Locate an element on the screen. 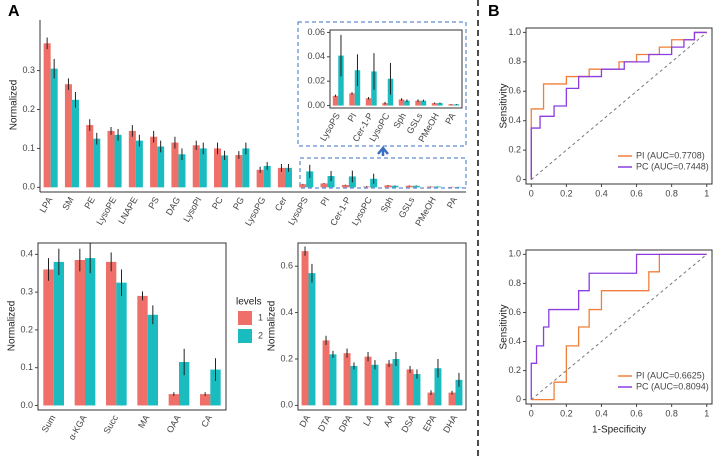 Image resolution: width=721 pixels, height=459 pixels. x-tick-label: Succ is located at coordinates (110, 424).